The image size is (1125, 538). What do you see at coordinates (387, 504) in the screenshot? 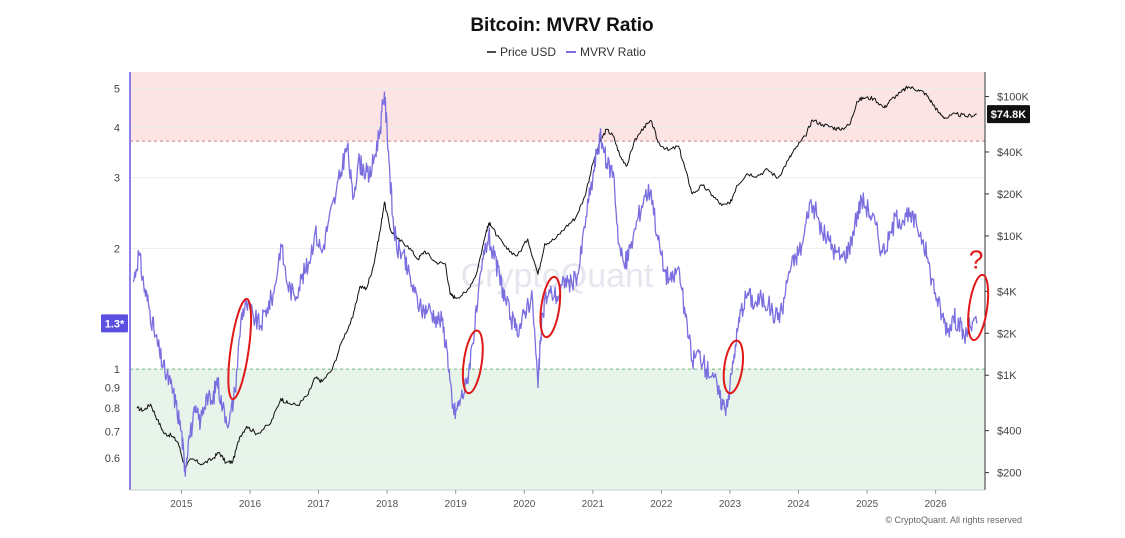
I see `x-tick-label: 2018` at bounding box center [387, 504].